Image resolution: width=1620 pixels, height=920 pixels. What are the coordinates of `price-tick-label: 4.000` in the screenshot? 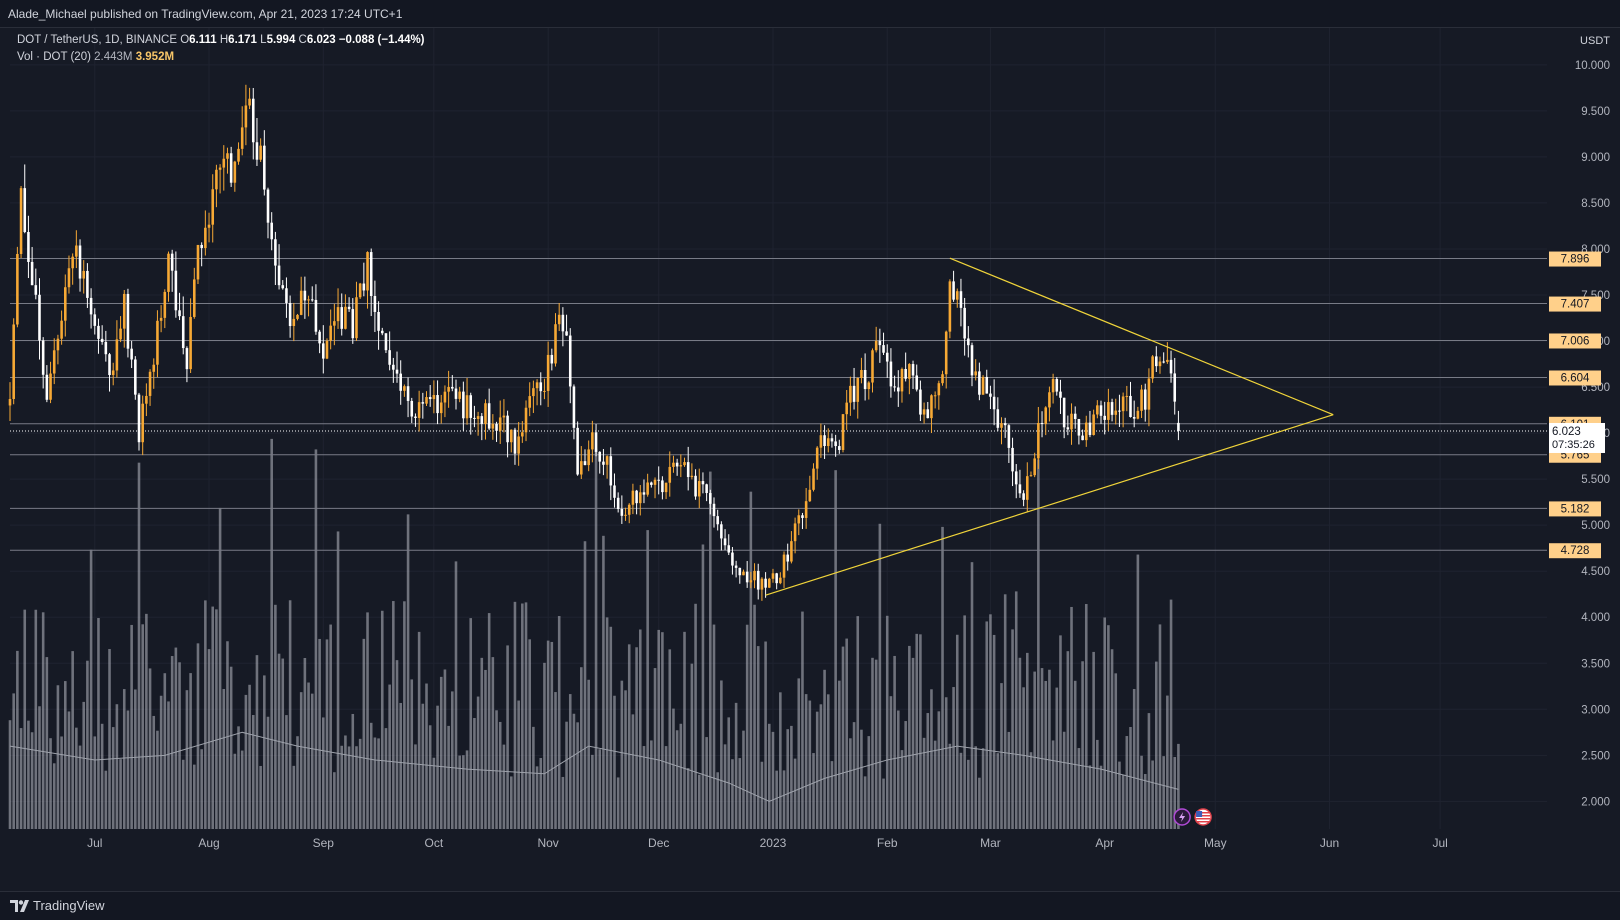 It's located at (1595, 618).